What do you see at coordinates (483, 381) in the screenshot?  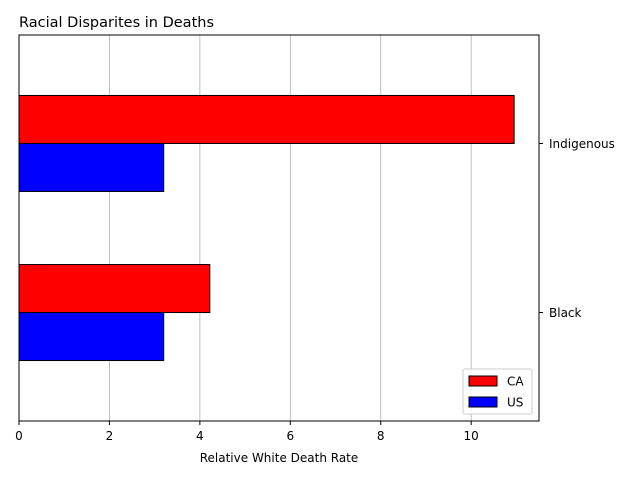 I see `legend-swatch-ca` at bounding box center [483, 381].